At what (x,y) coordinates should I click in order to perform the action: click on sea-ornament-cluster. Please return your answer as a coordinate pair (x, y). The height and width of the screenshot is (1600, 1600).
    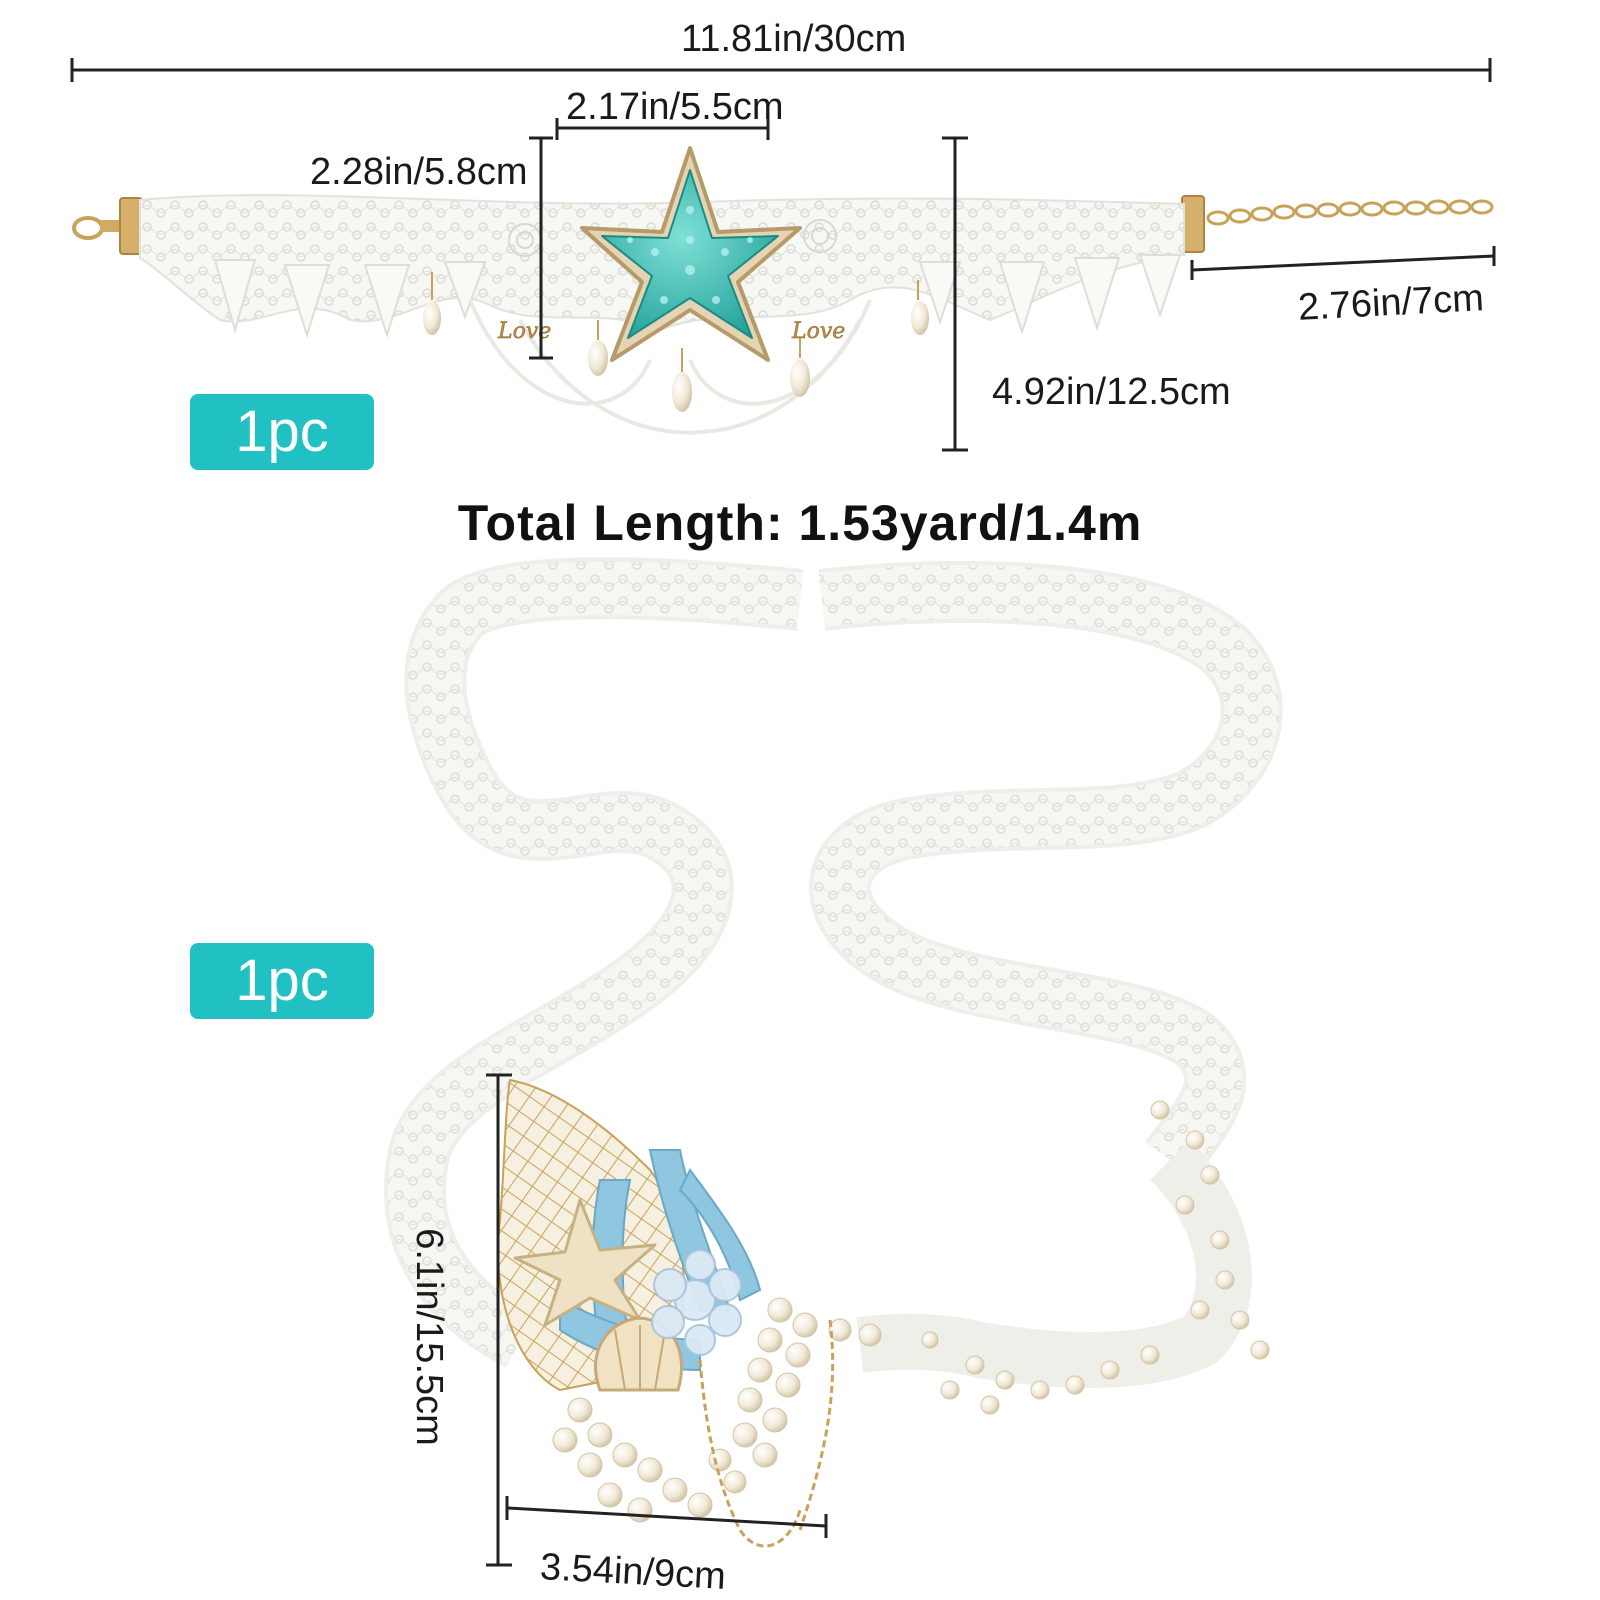
    Looking at the image, I should click on (689, 1313).